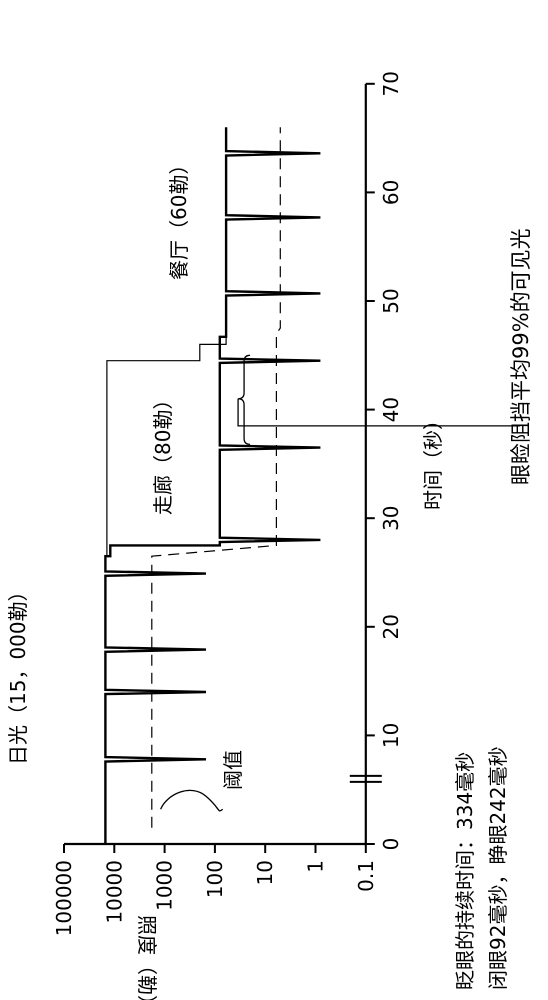 This screenshot has height=1000, width=548. What do you see at coordinates (391, 409) in the screenshot?
I see `time-tick-label: 40` at bounding box center [391, 409].